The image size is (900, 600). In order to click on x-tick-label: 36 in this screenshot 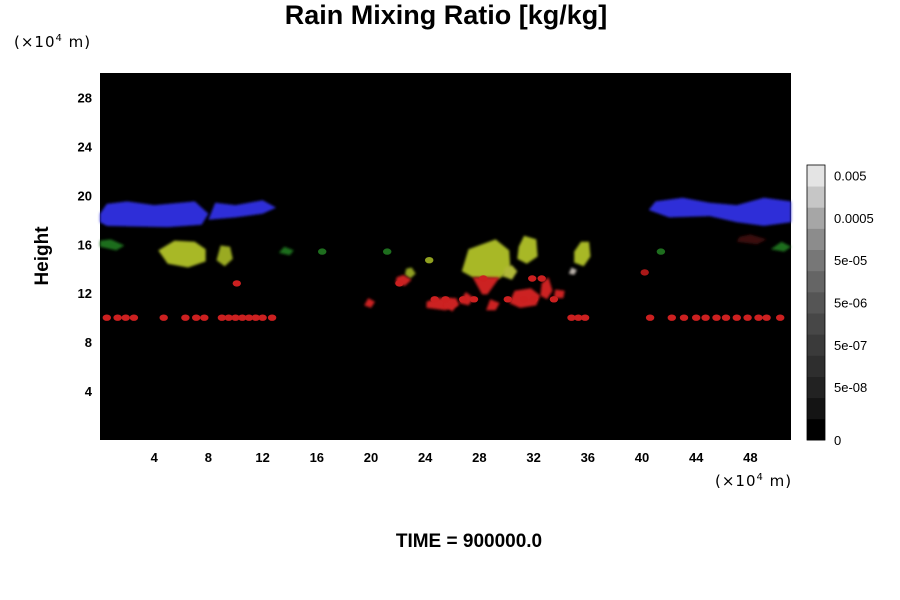, I will do `click(588, 457)`.